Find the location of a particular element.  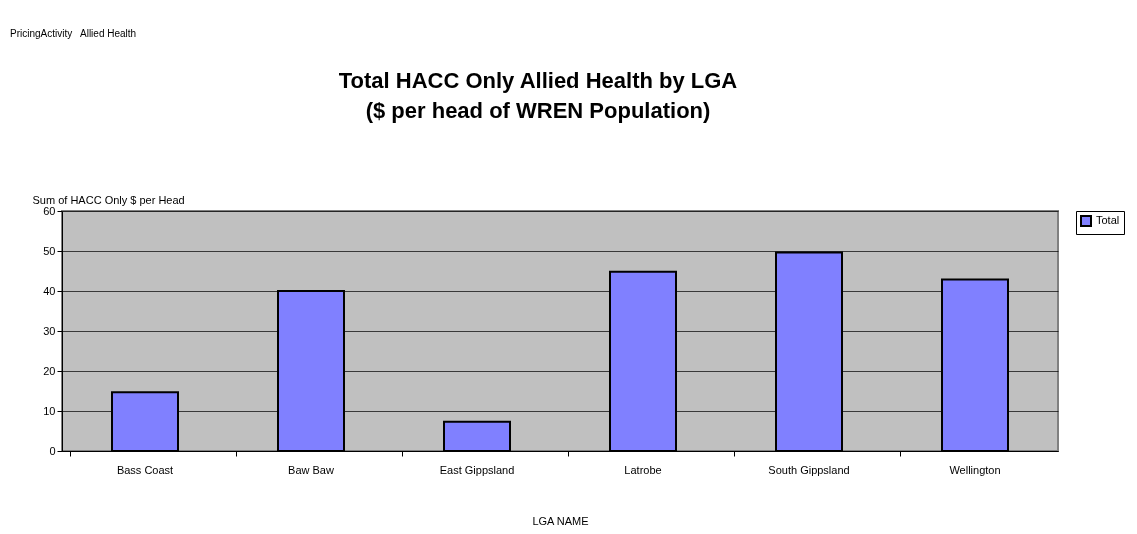

x-tick-label: Wellington is located at coordinates (975, 469).